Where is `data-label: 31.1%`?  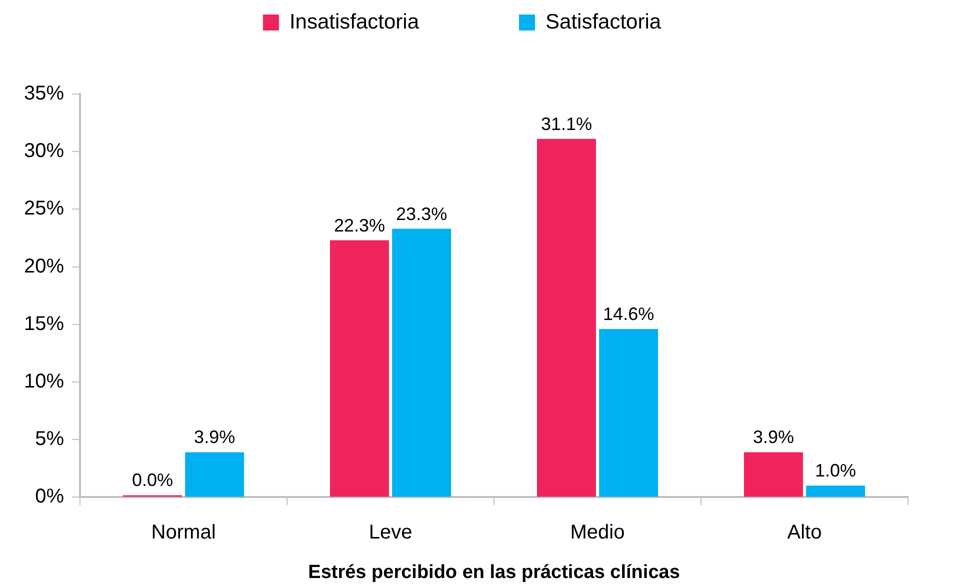
data-label: 31.1% is located at coordinates (566, 124).